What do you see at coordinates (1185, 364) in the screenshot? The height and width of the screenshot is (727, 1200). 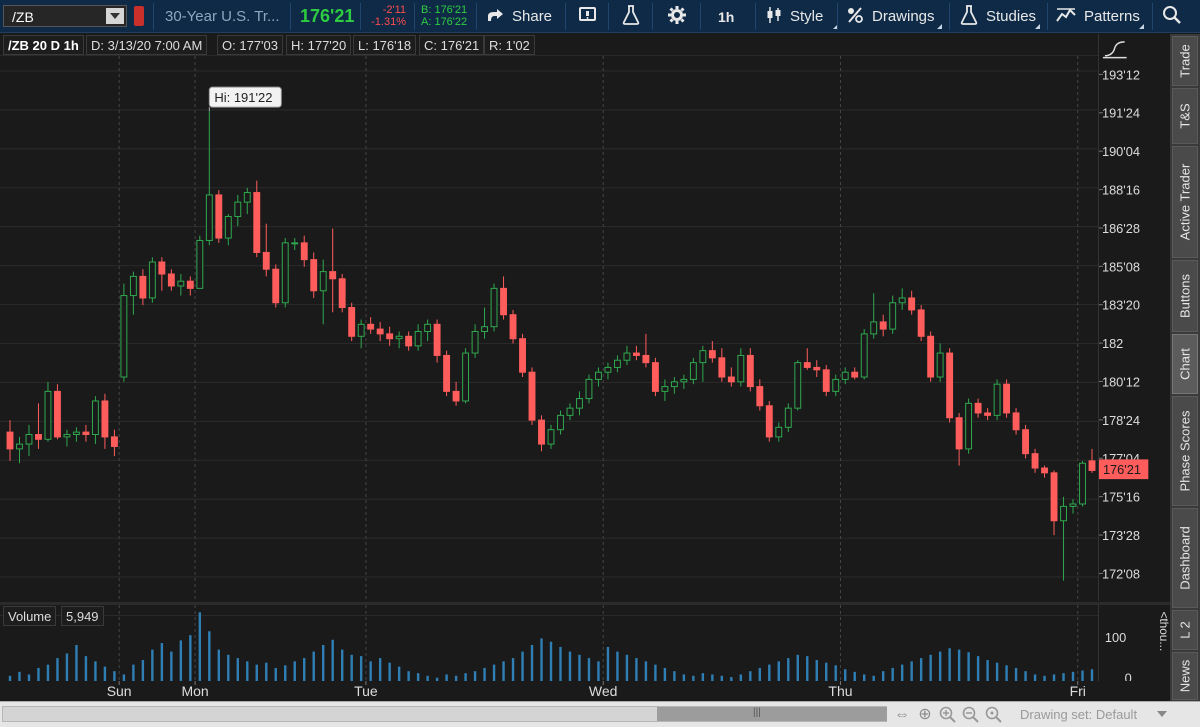 I see `tab-chart: Chart` at bounding box center [1185, 364].